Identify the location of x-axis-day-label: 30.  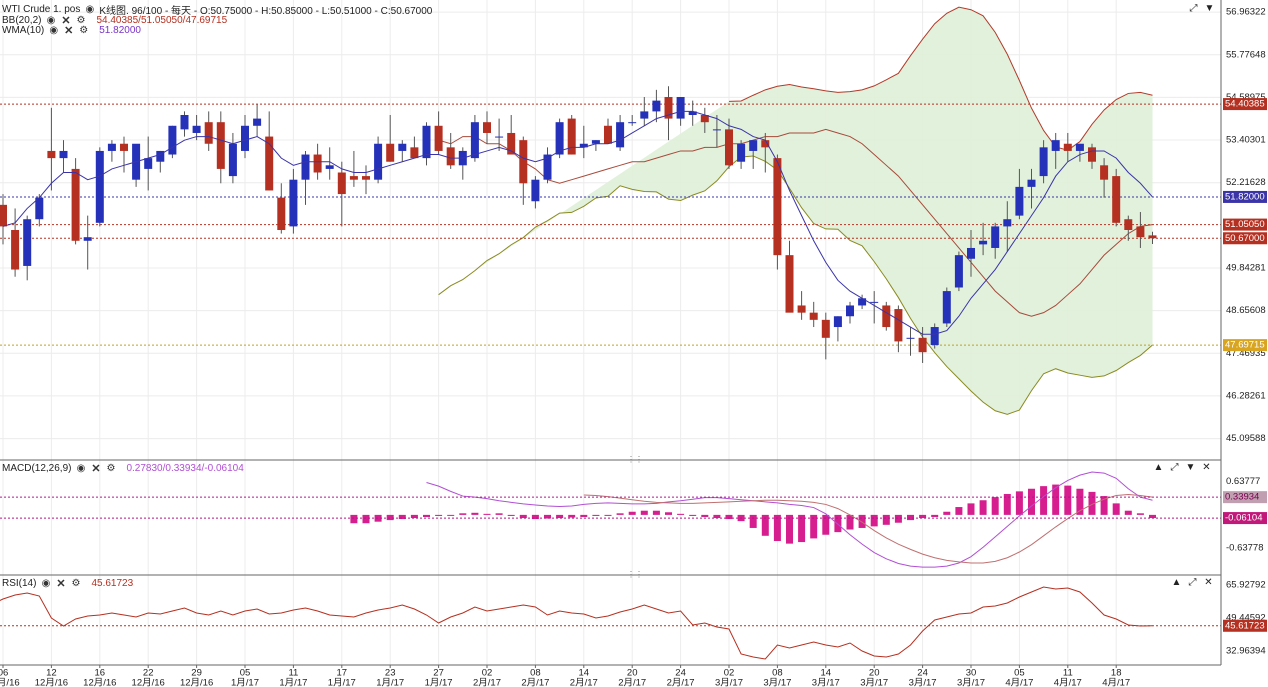
(971, 673).